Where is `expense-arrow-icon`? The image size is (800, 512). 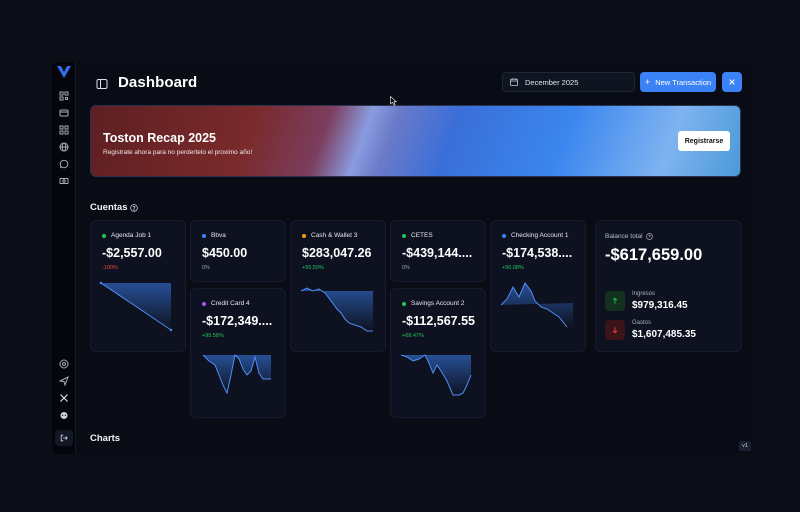
expense-arrow-icon is located at coordinates (615, 330).